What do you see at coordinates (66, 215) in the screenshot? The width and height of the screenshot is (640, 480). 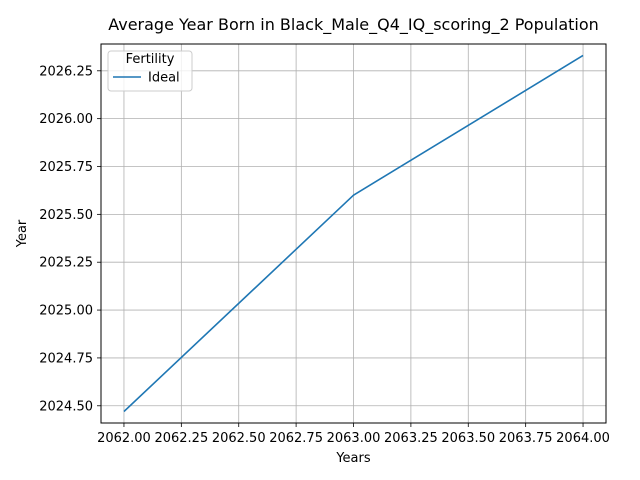 I see `y-tick-label: 2025.50` at bounding box center [66, 215].